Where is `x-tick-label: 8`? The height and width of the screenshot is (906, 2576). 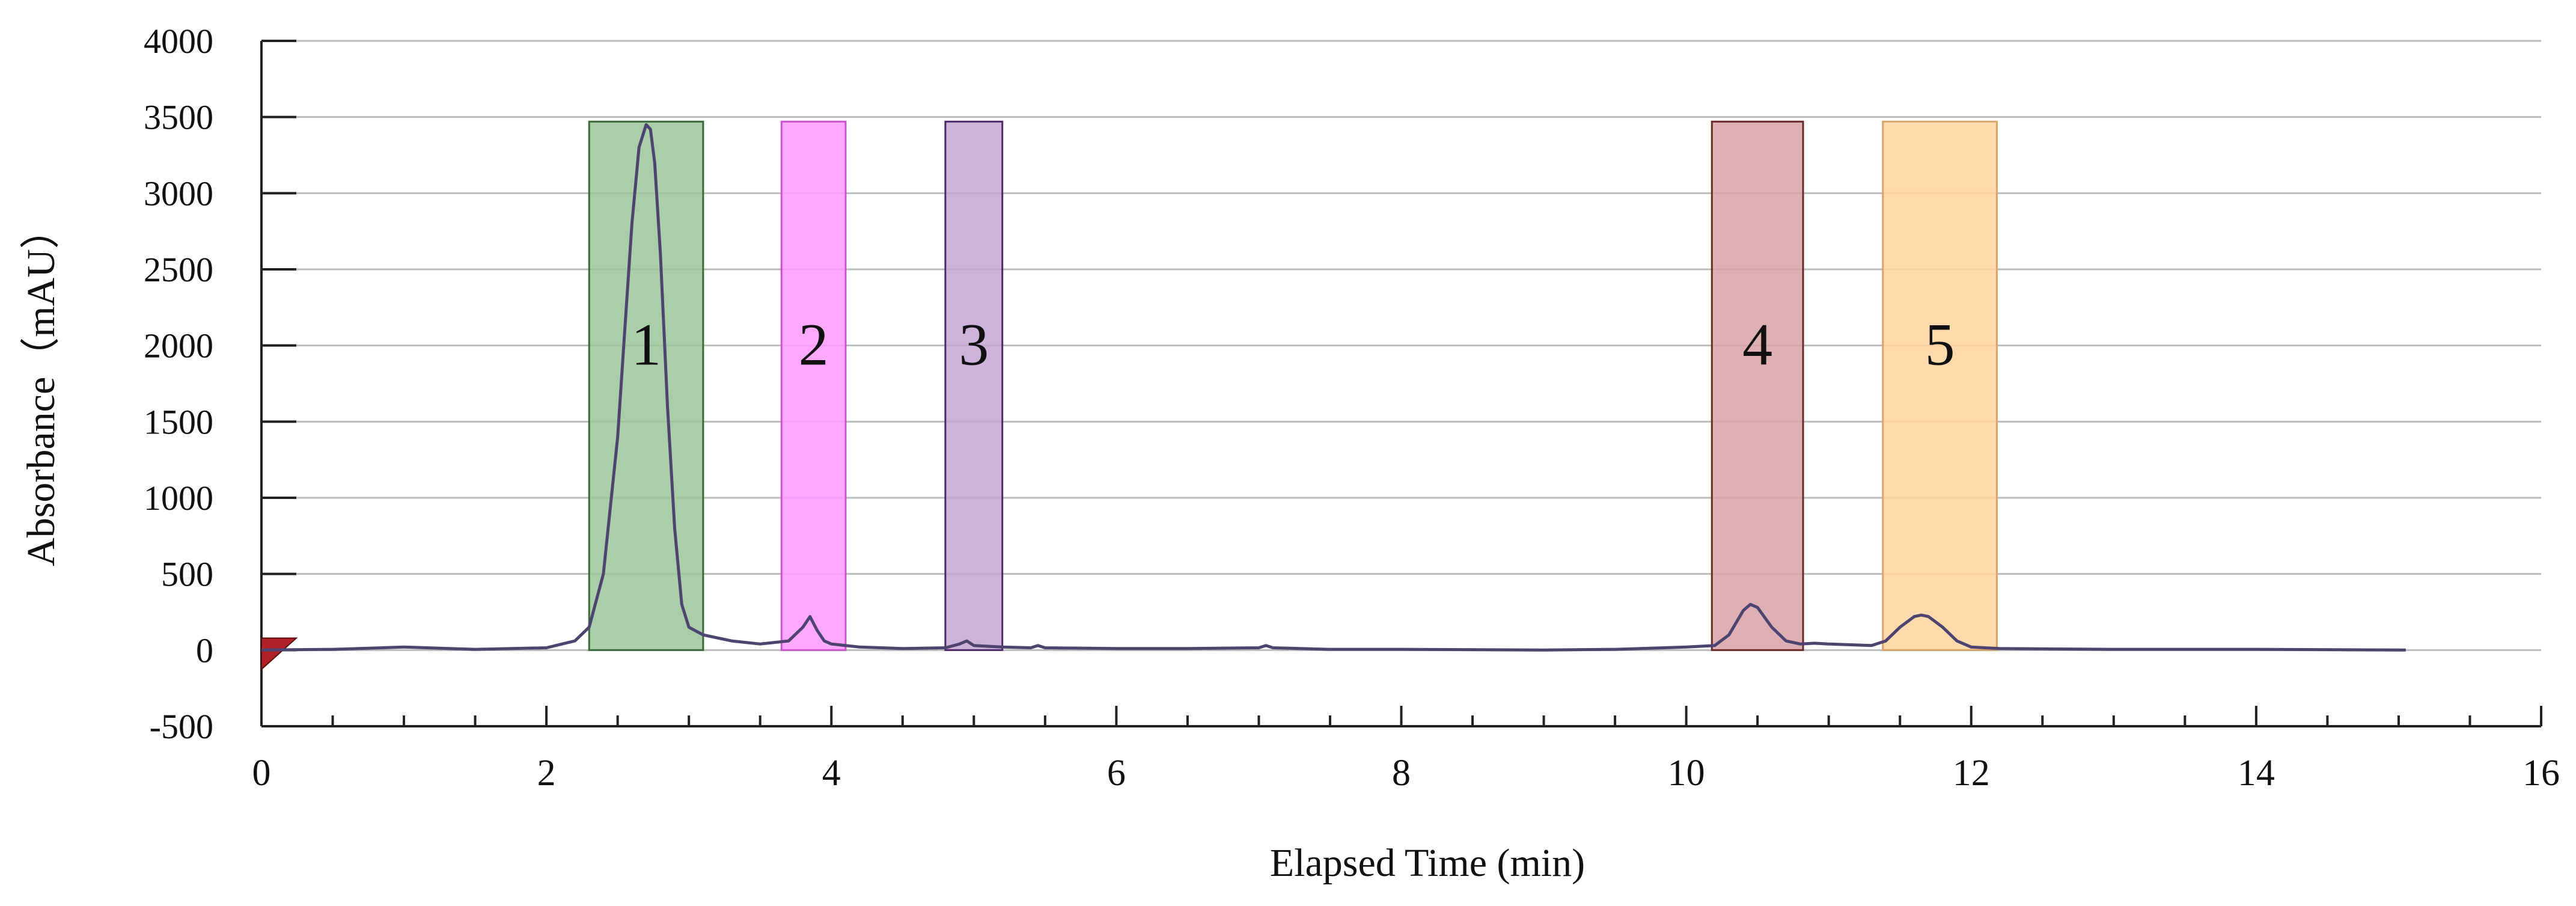
x-tick-label: 8 is located at coordinates (1401, 774).